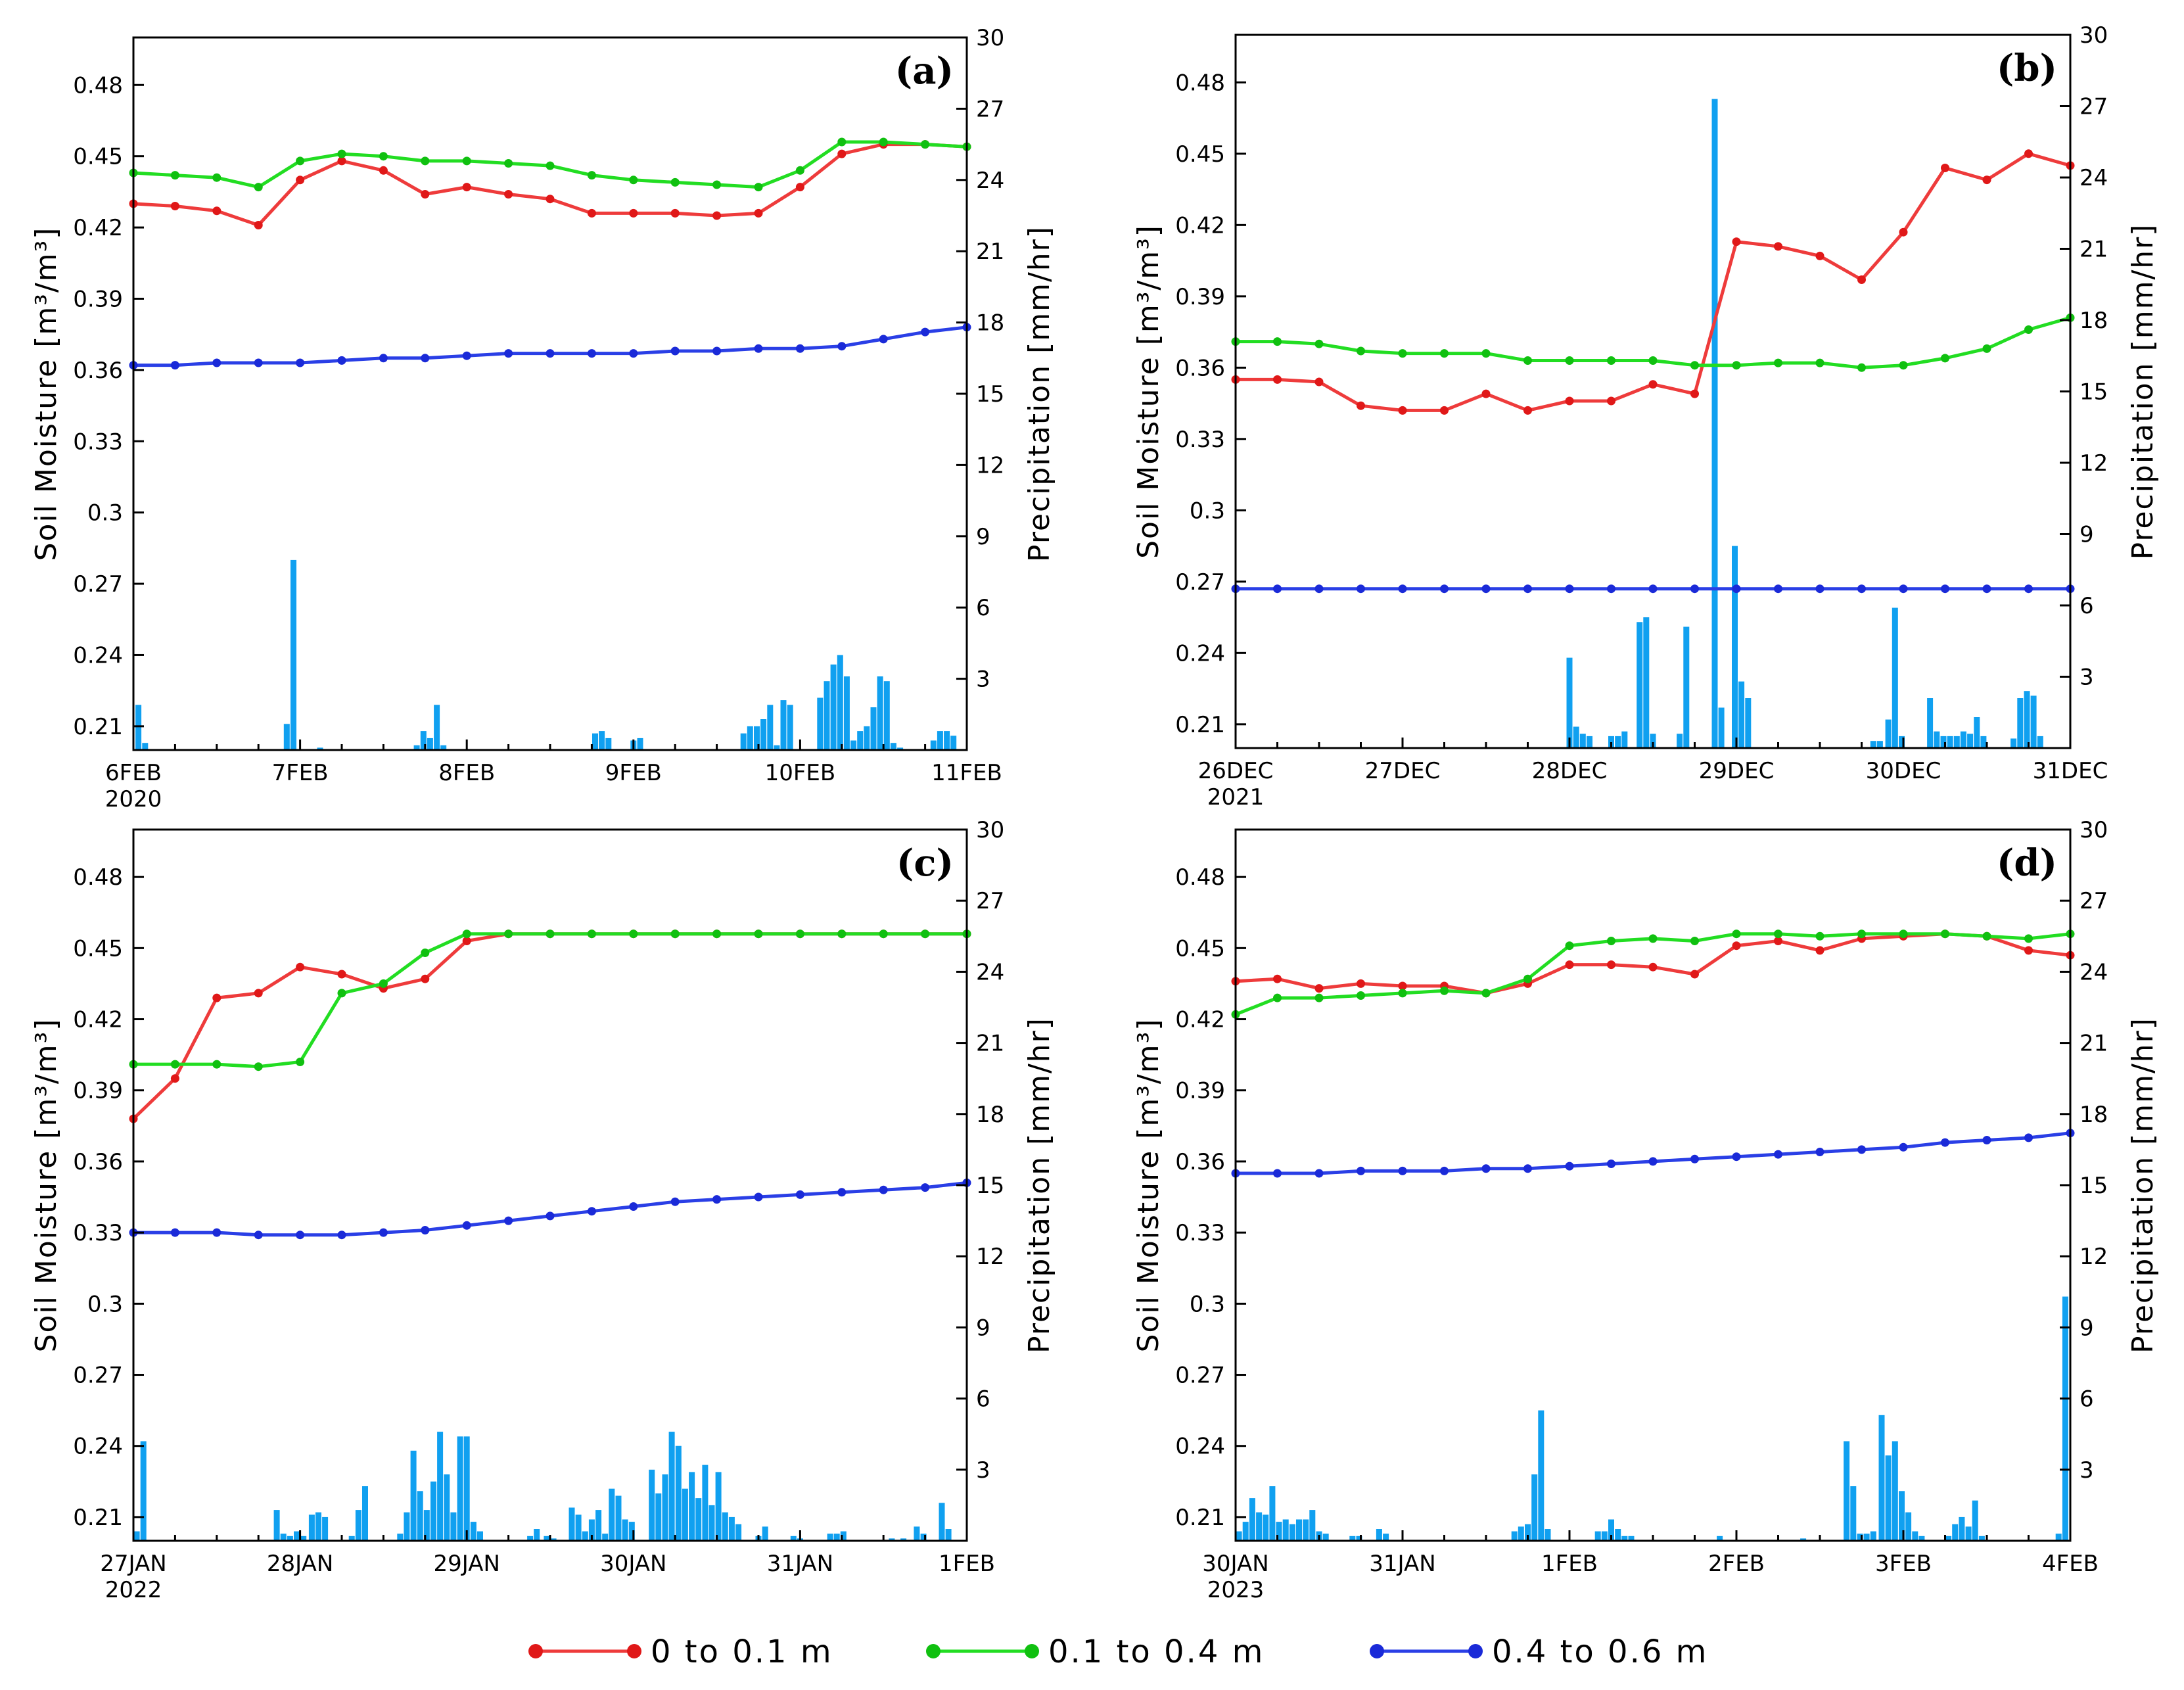 The height and width of the screenshot is (1690, 2184). What do you see at coordinates (98, 85) in the screenshot?
I see `panel-a-ytick-label-9: 0.48` at bounding box center [98, 85].